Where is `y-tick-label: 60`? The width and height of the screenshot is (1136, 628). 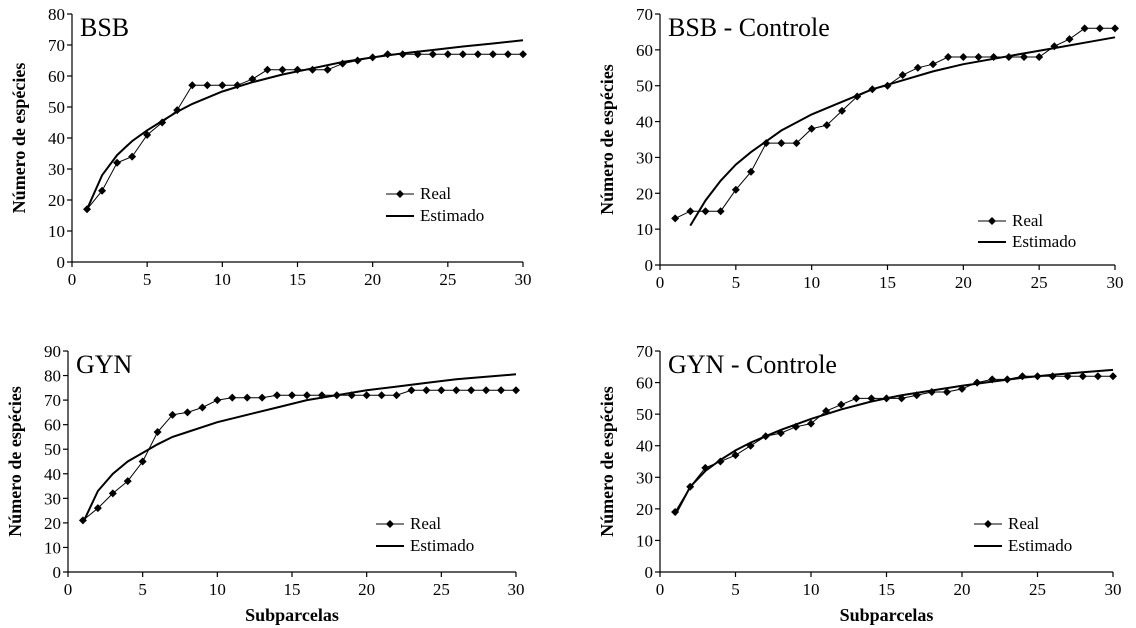
y-tick-label: 60 is located at coordinates (644, 50).